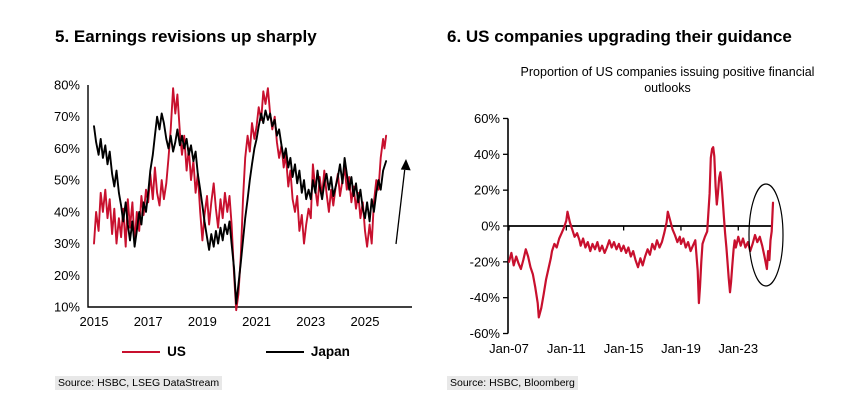 The image size is (854, 417). Describe the element at coordinates (619, 36) in the screenshot. I see `right-chart-title: 6. US companies upgrading their guidance` at that location.